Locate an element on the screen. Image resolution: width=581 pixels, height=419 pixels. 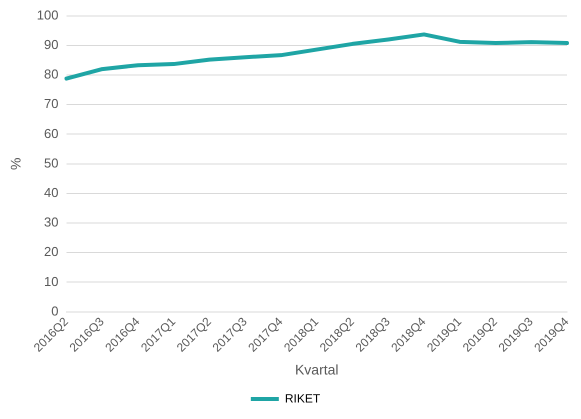
y-tick-label: 40 is located at coordinates (51, 192).